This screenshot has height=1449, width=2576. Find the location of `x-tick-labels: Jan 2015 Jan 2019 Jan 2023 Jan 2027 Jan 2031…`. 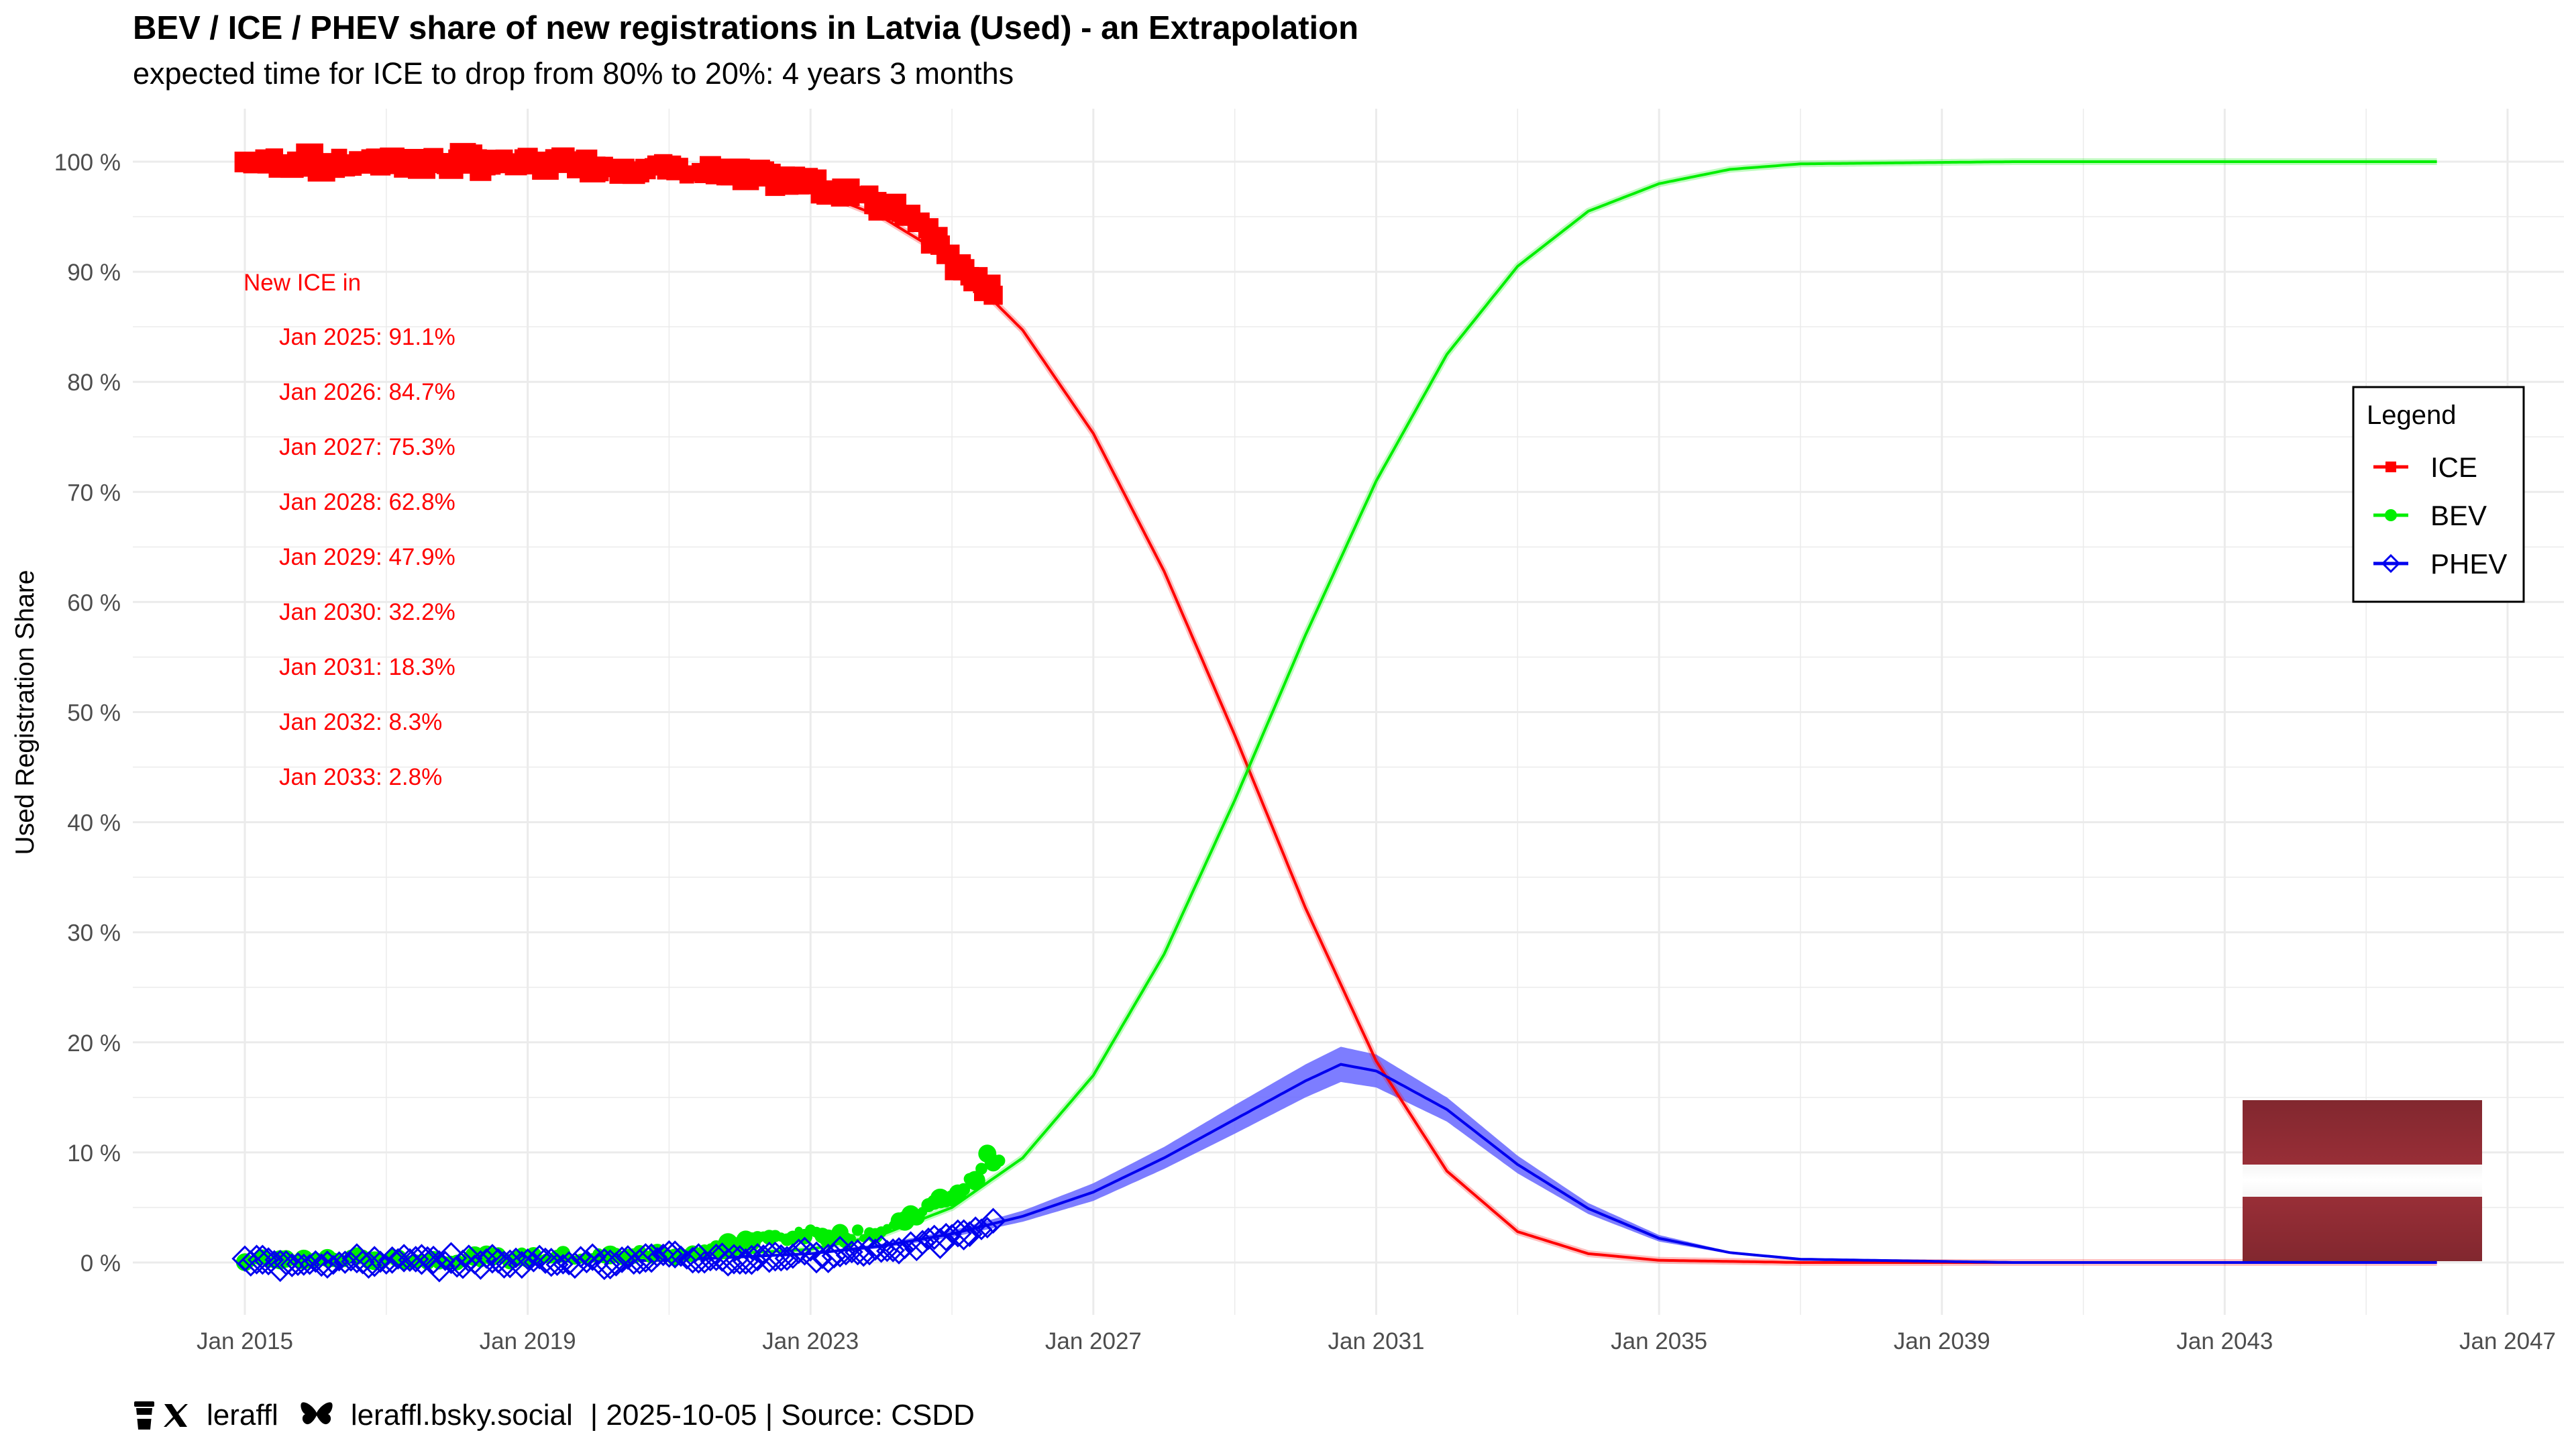

x-tick-labels: Jan 2015 Jan 2019 Jan 2023 Jan 2027 Jan 2031… is located at coordinates (1376, 1341).